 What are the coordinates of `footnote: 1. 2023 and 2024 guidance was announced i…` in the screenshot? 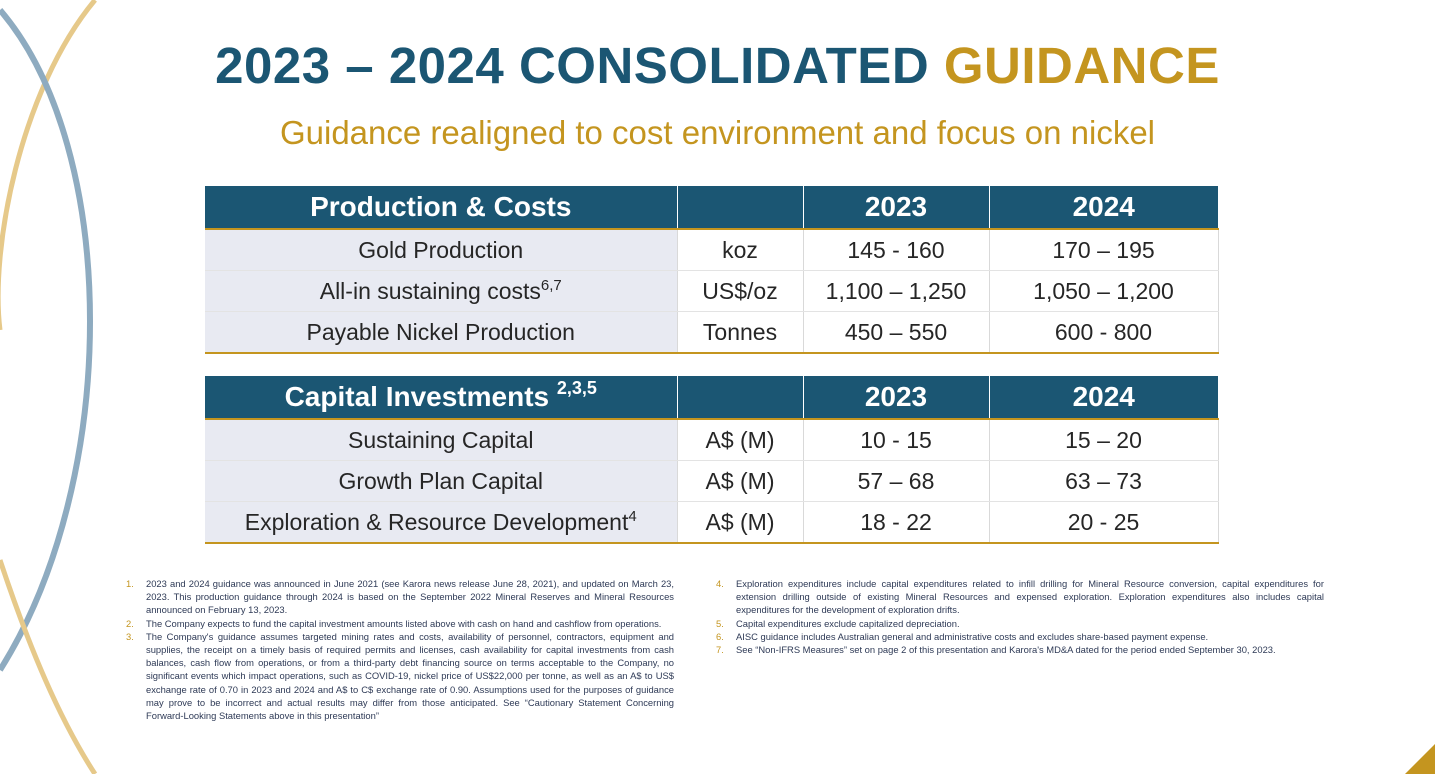 It's located at (400, 597).